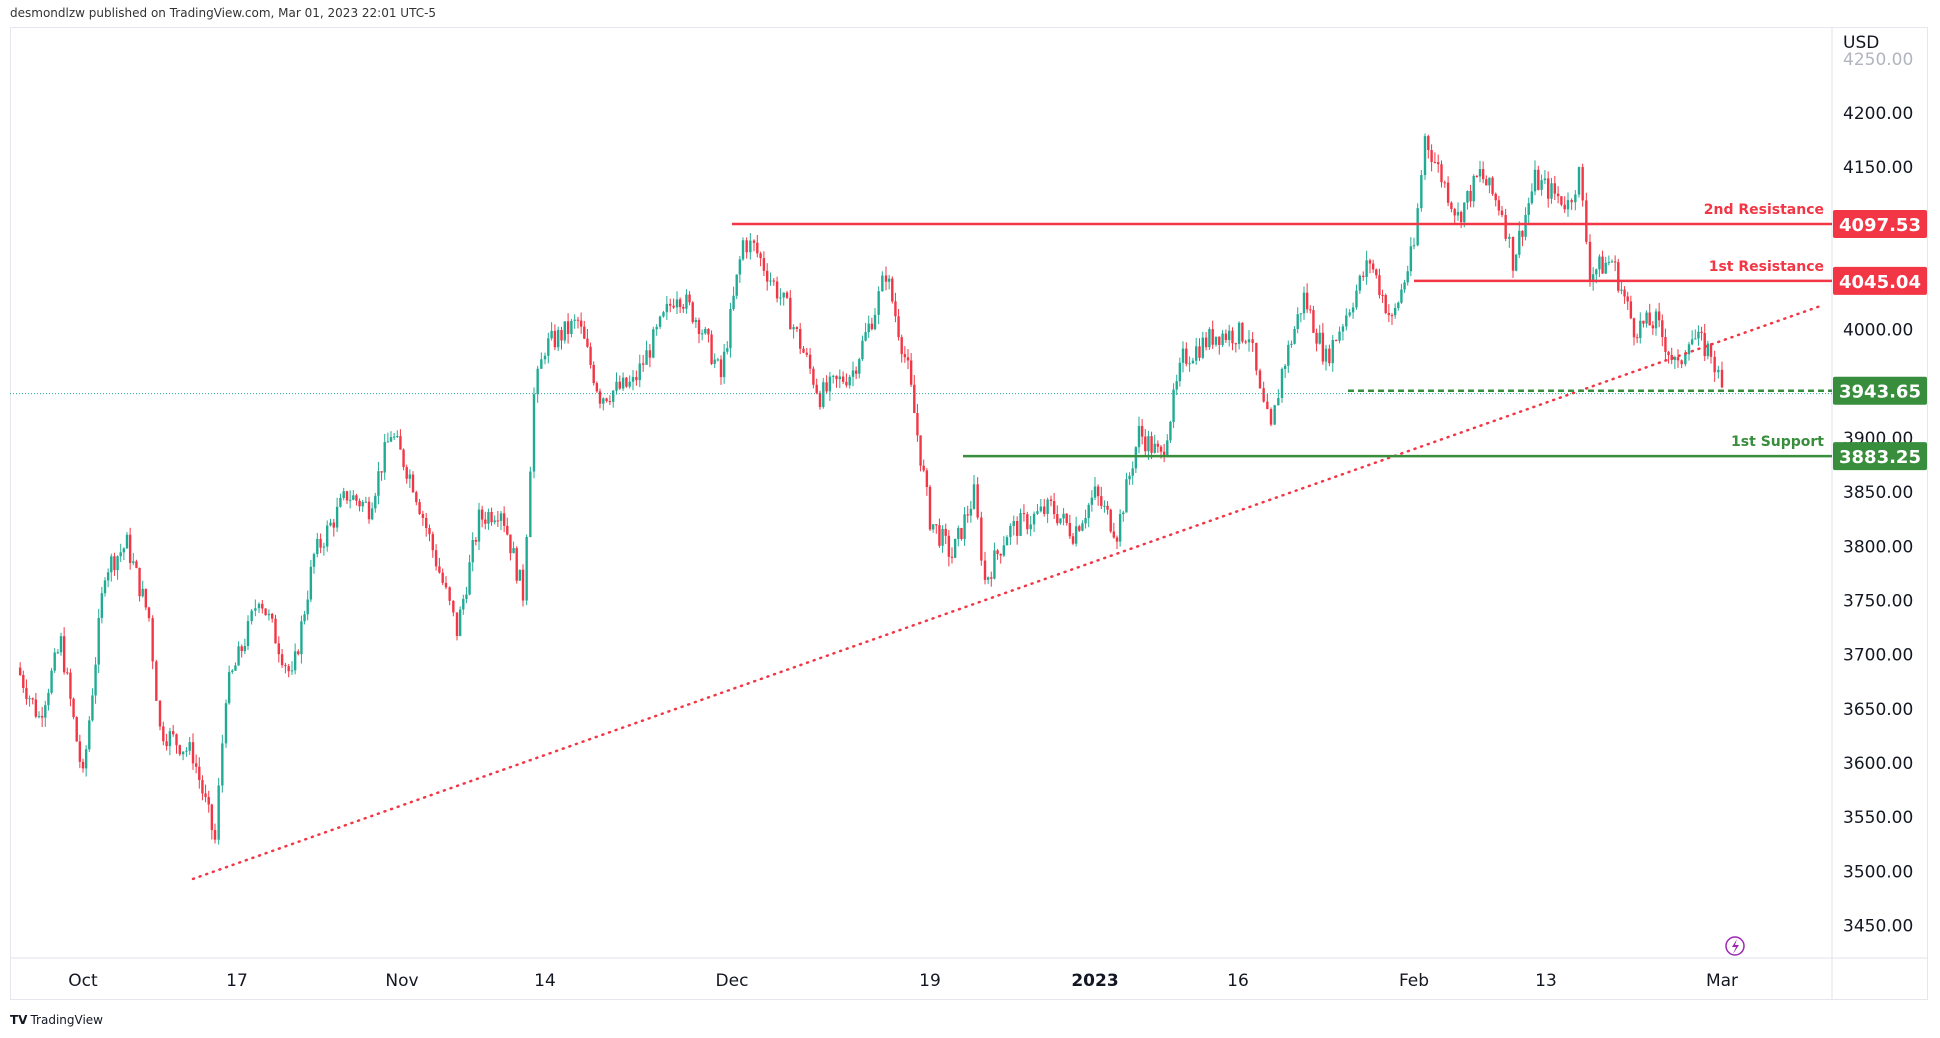  I want to click on y-tick-label: 3750.00, so click(1878, 601).